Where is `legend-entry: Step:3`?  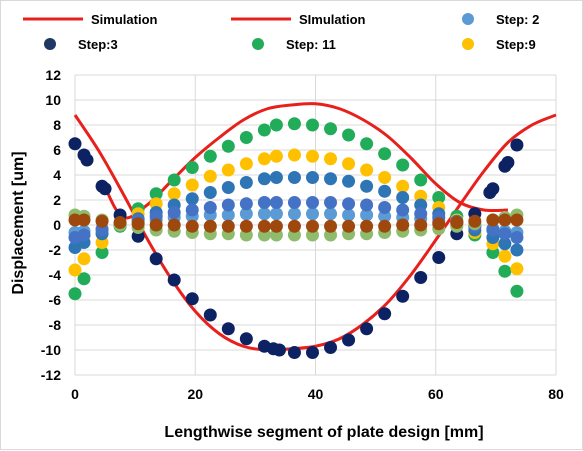
legend-entry: Step:3 is located at coordinates (81, 44).